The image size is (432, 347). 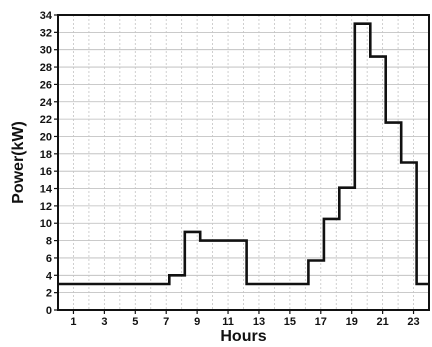 What do you see at coordinates (46, 155) in the screenshot?
I see `y-tick-label: 18` at bounding box center [46, 155].